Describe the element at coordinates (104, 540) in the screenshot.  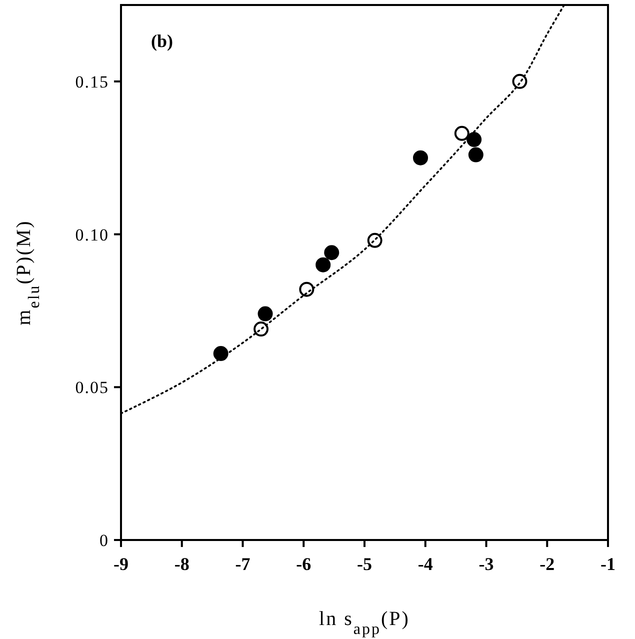
I see `y-tick-label: 0` at that location.